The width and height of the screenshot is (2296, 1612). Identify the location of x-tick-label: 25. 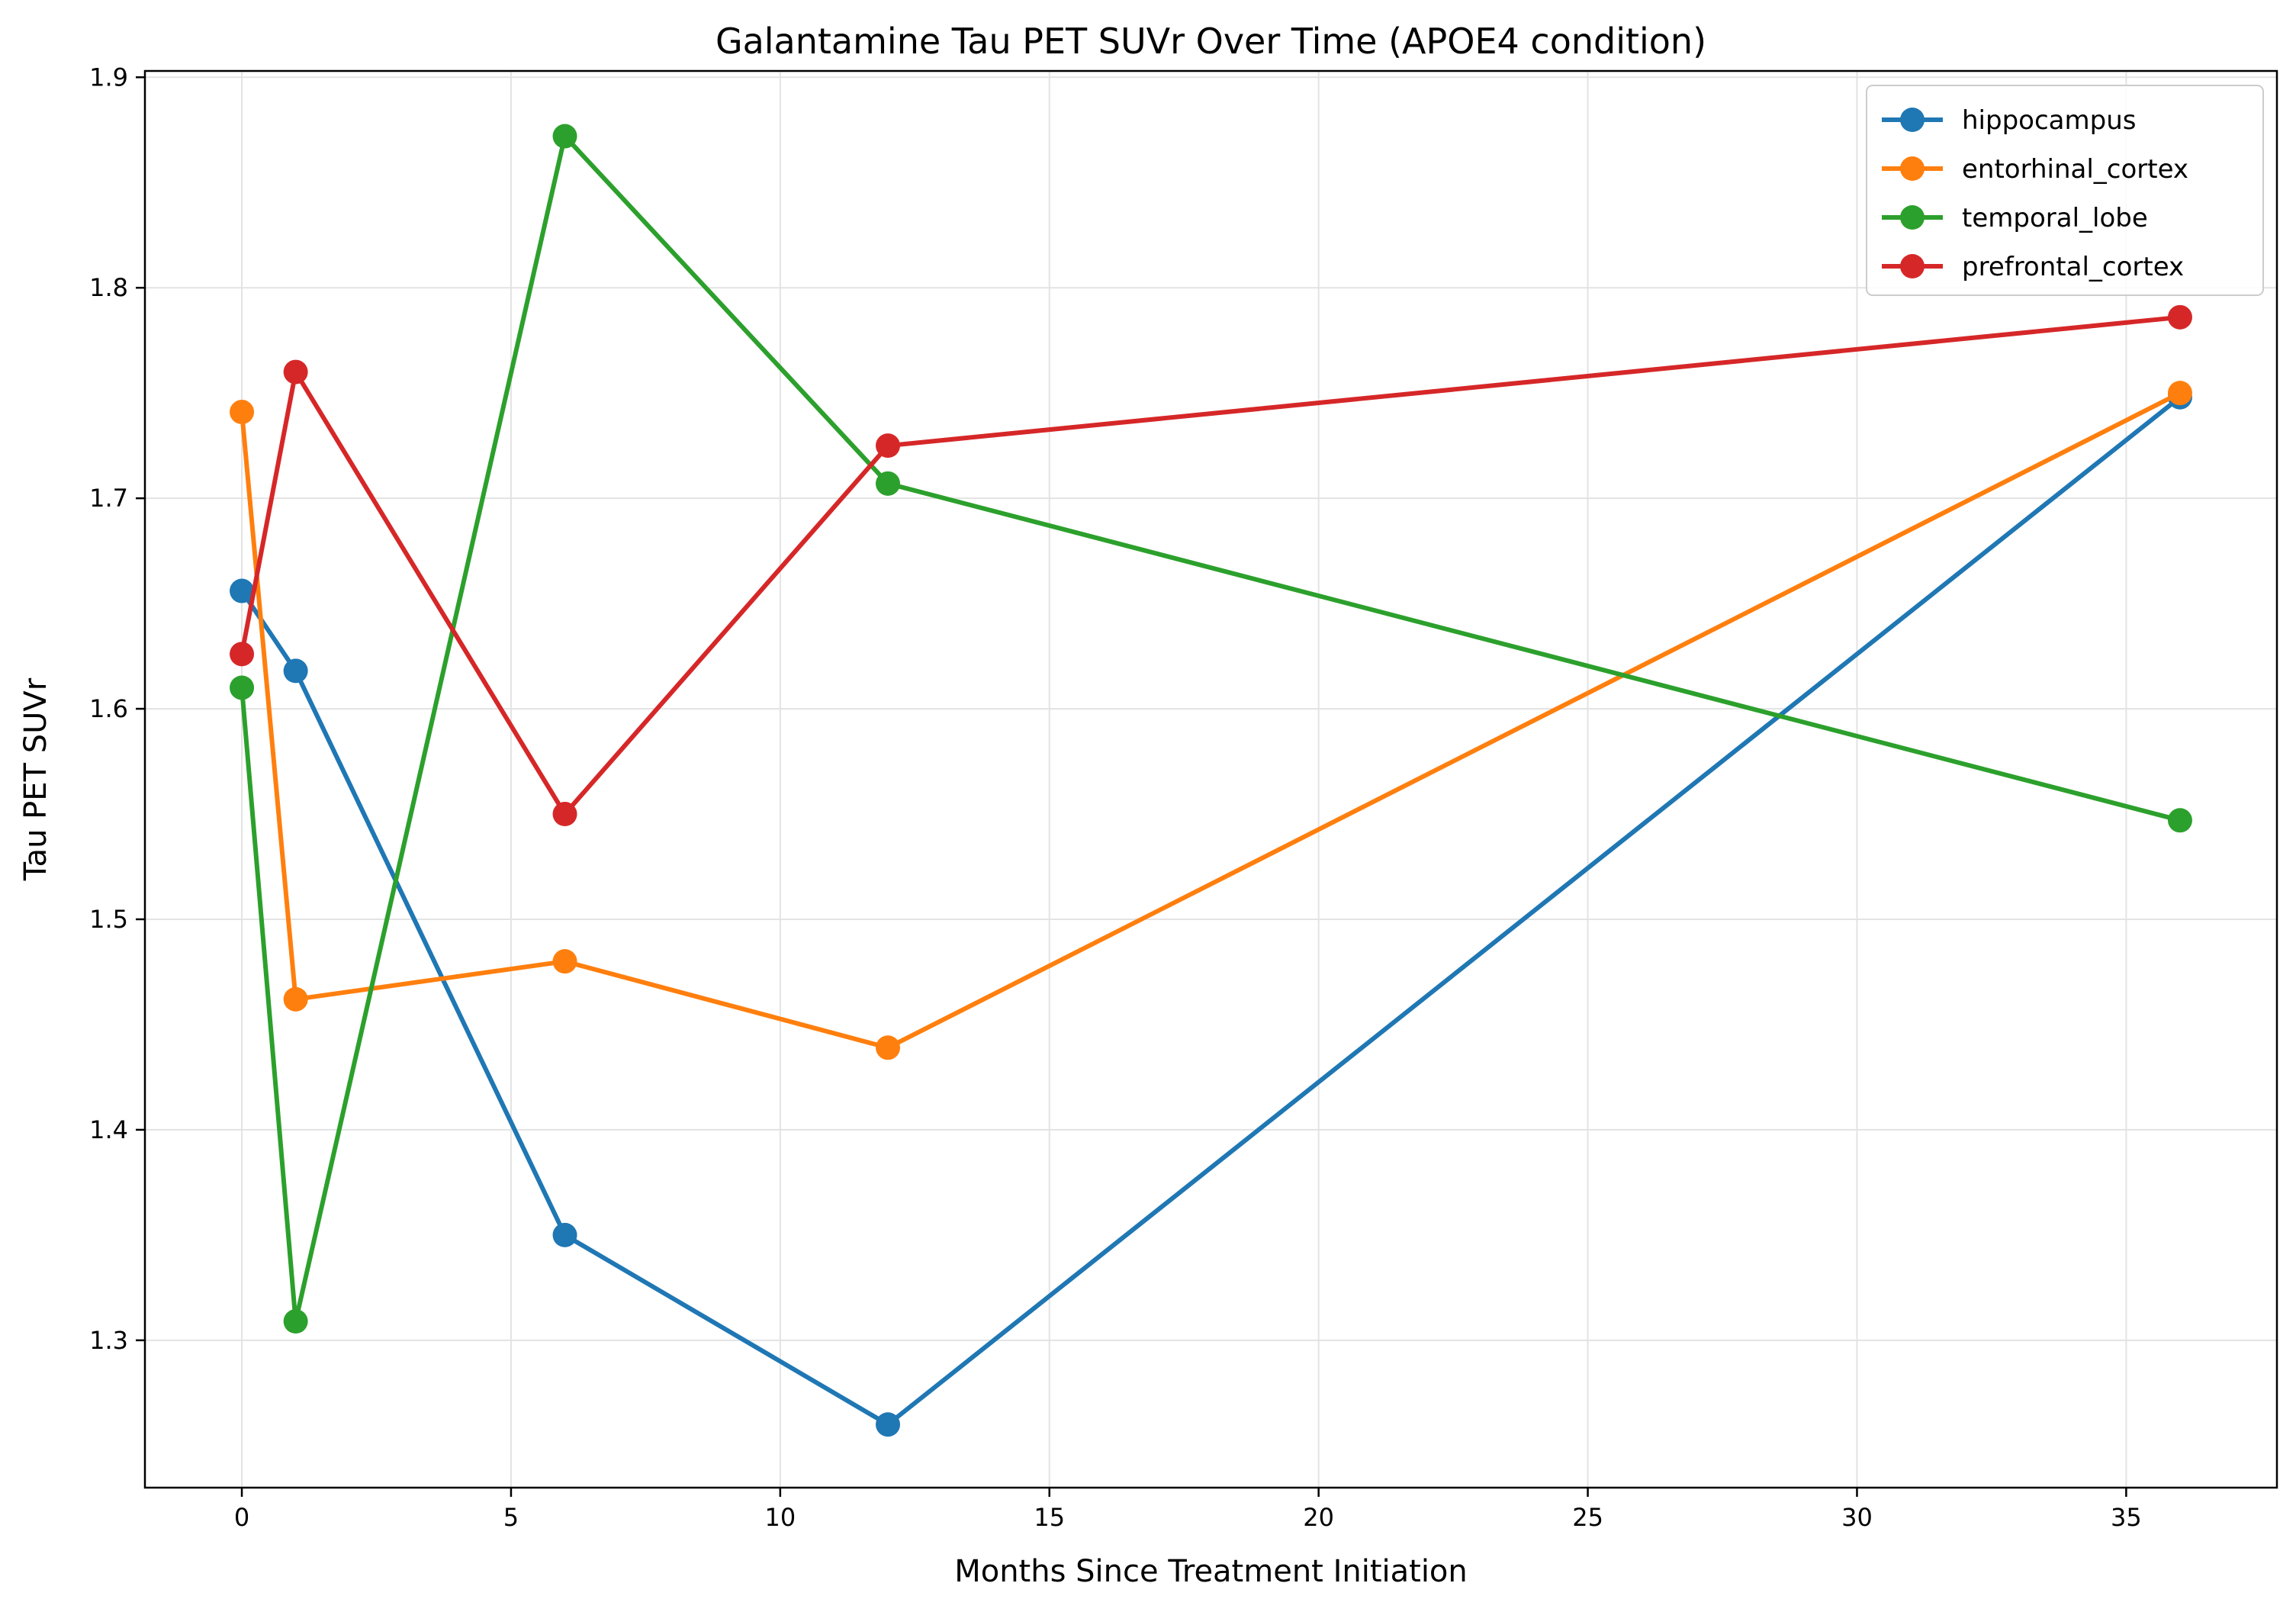
(1587, 1517).